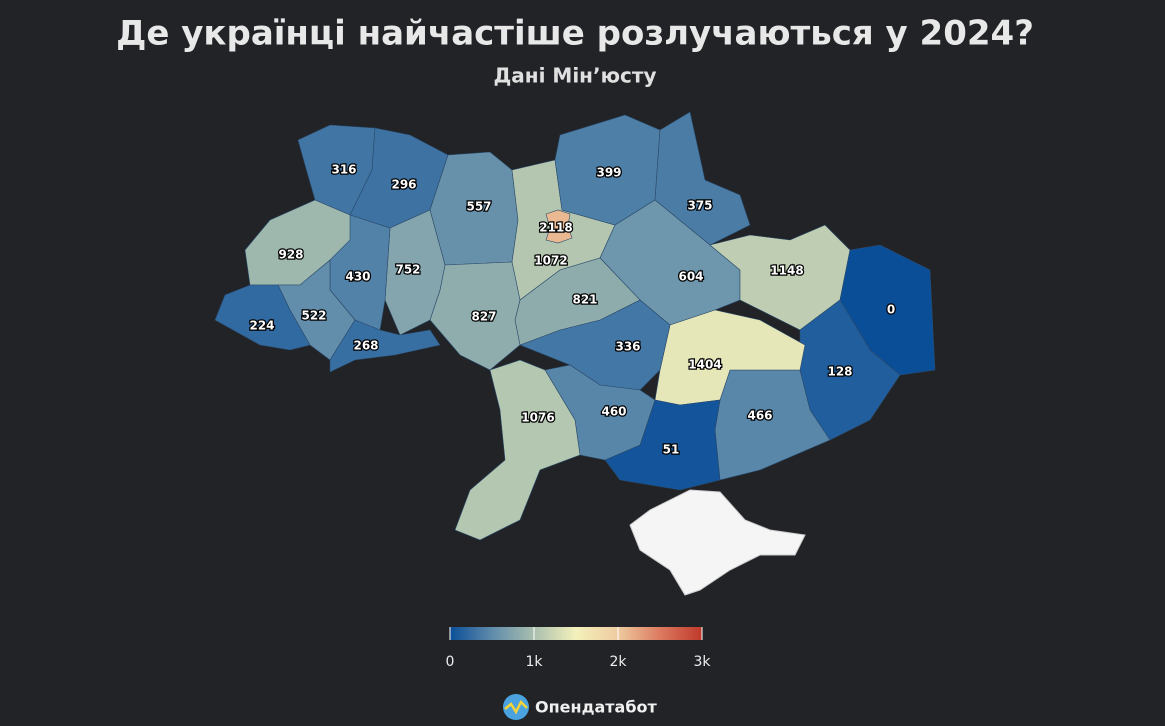 This screenshot has width=1165, height=726. What do you see at coordinates (618, 662) in the screenshot?
I see `colorbar-tick-label: 2k` at bounding box center [618, 662].